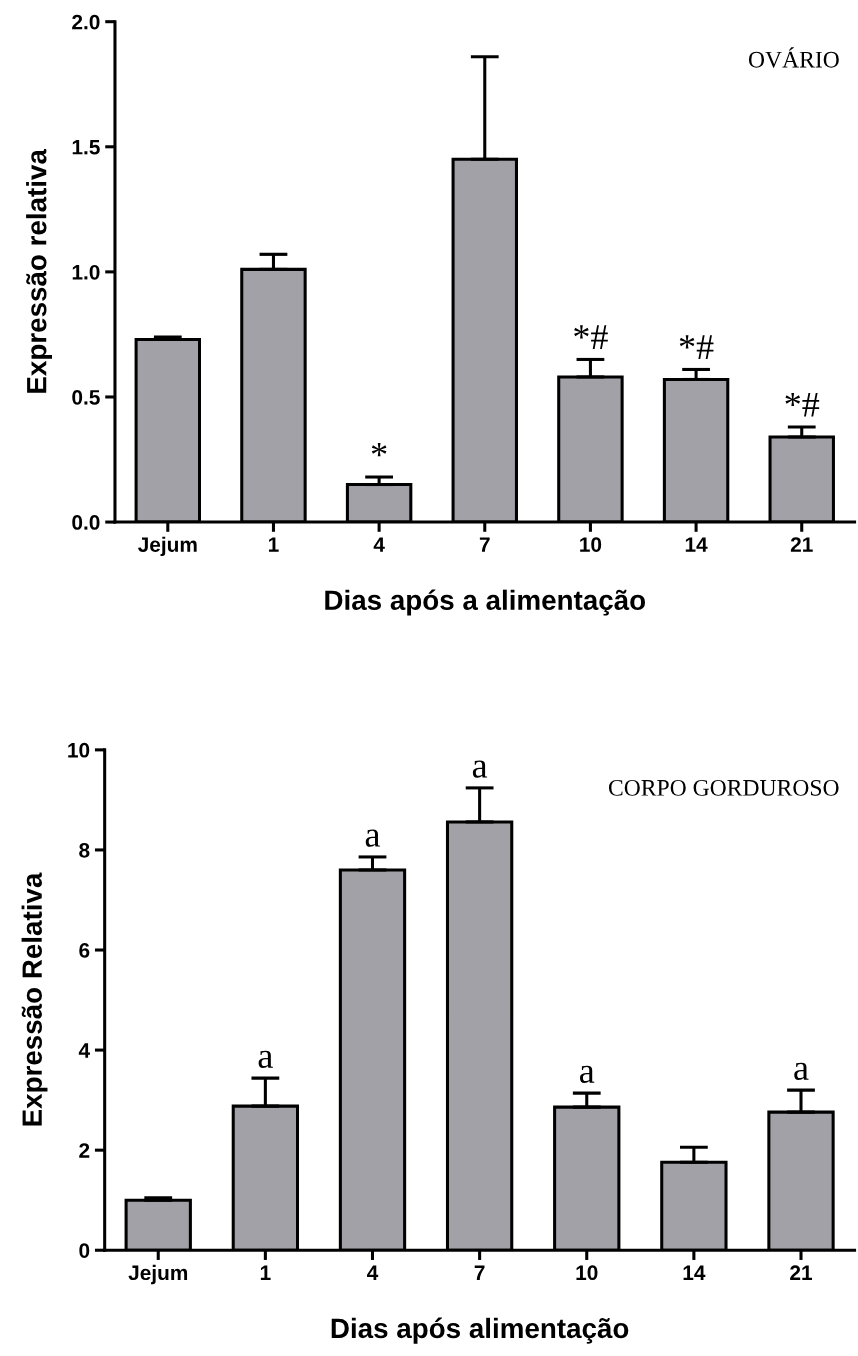  I want to click on y-tick-label: 6, so click(84, 950).